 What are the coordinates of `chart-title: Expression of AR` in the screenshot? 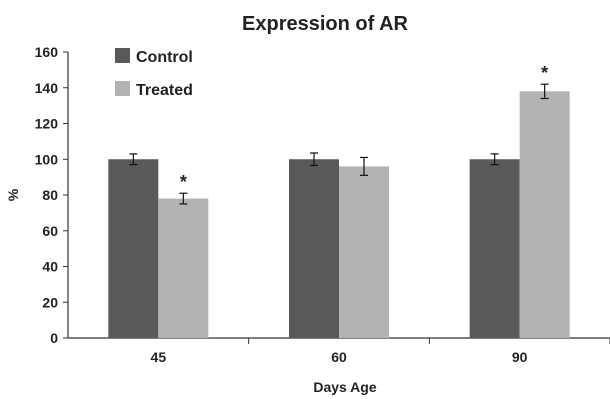 It's located at (325, 24).